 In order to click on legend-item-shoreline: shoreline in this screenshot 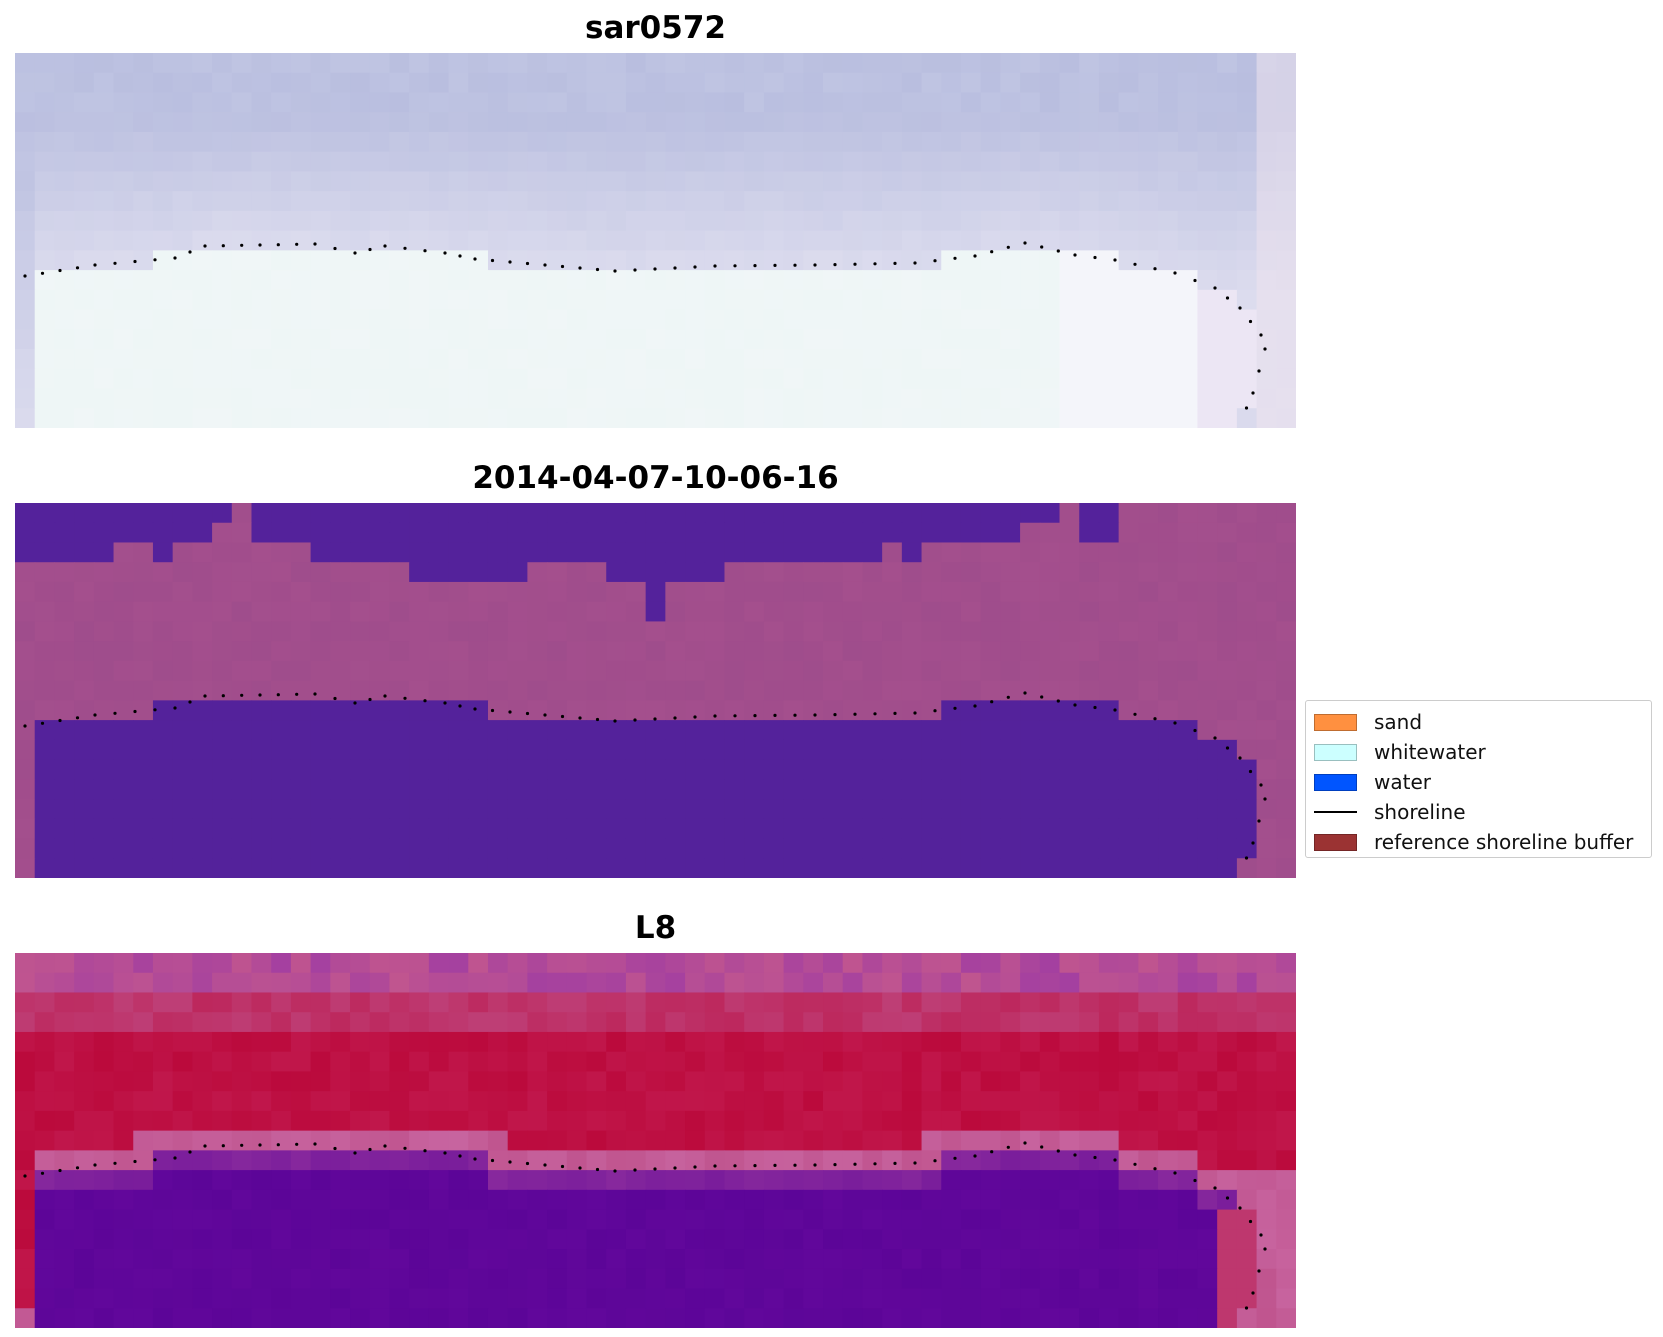, I will do `click(1390, 812)`.